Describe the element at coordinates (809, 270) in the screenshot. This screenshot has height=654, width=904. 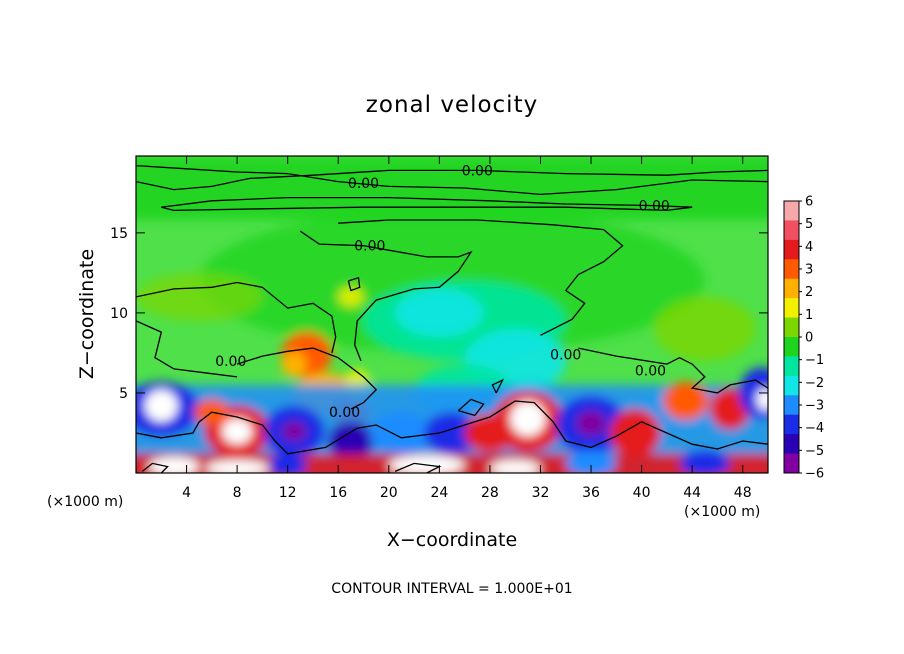
I see `colorbar-label: 3` at that location.